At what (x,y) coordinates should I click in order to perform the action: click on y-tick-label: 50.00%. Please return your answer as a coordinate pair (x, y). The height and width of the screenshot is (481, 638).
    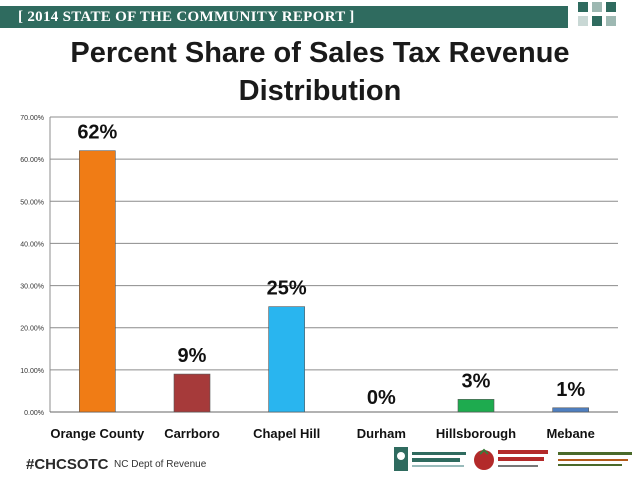
    Looking at the image, I should click on (32, 202).